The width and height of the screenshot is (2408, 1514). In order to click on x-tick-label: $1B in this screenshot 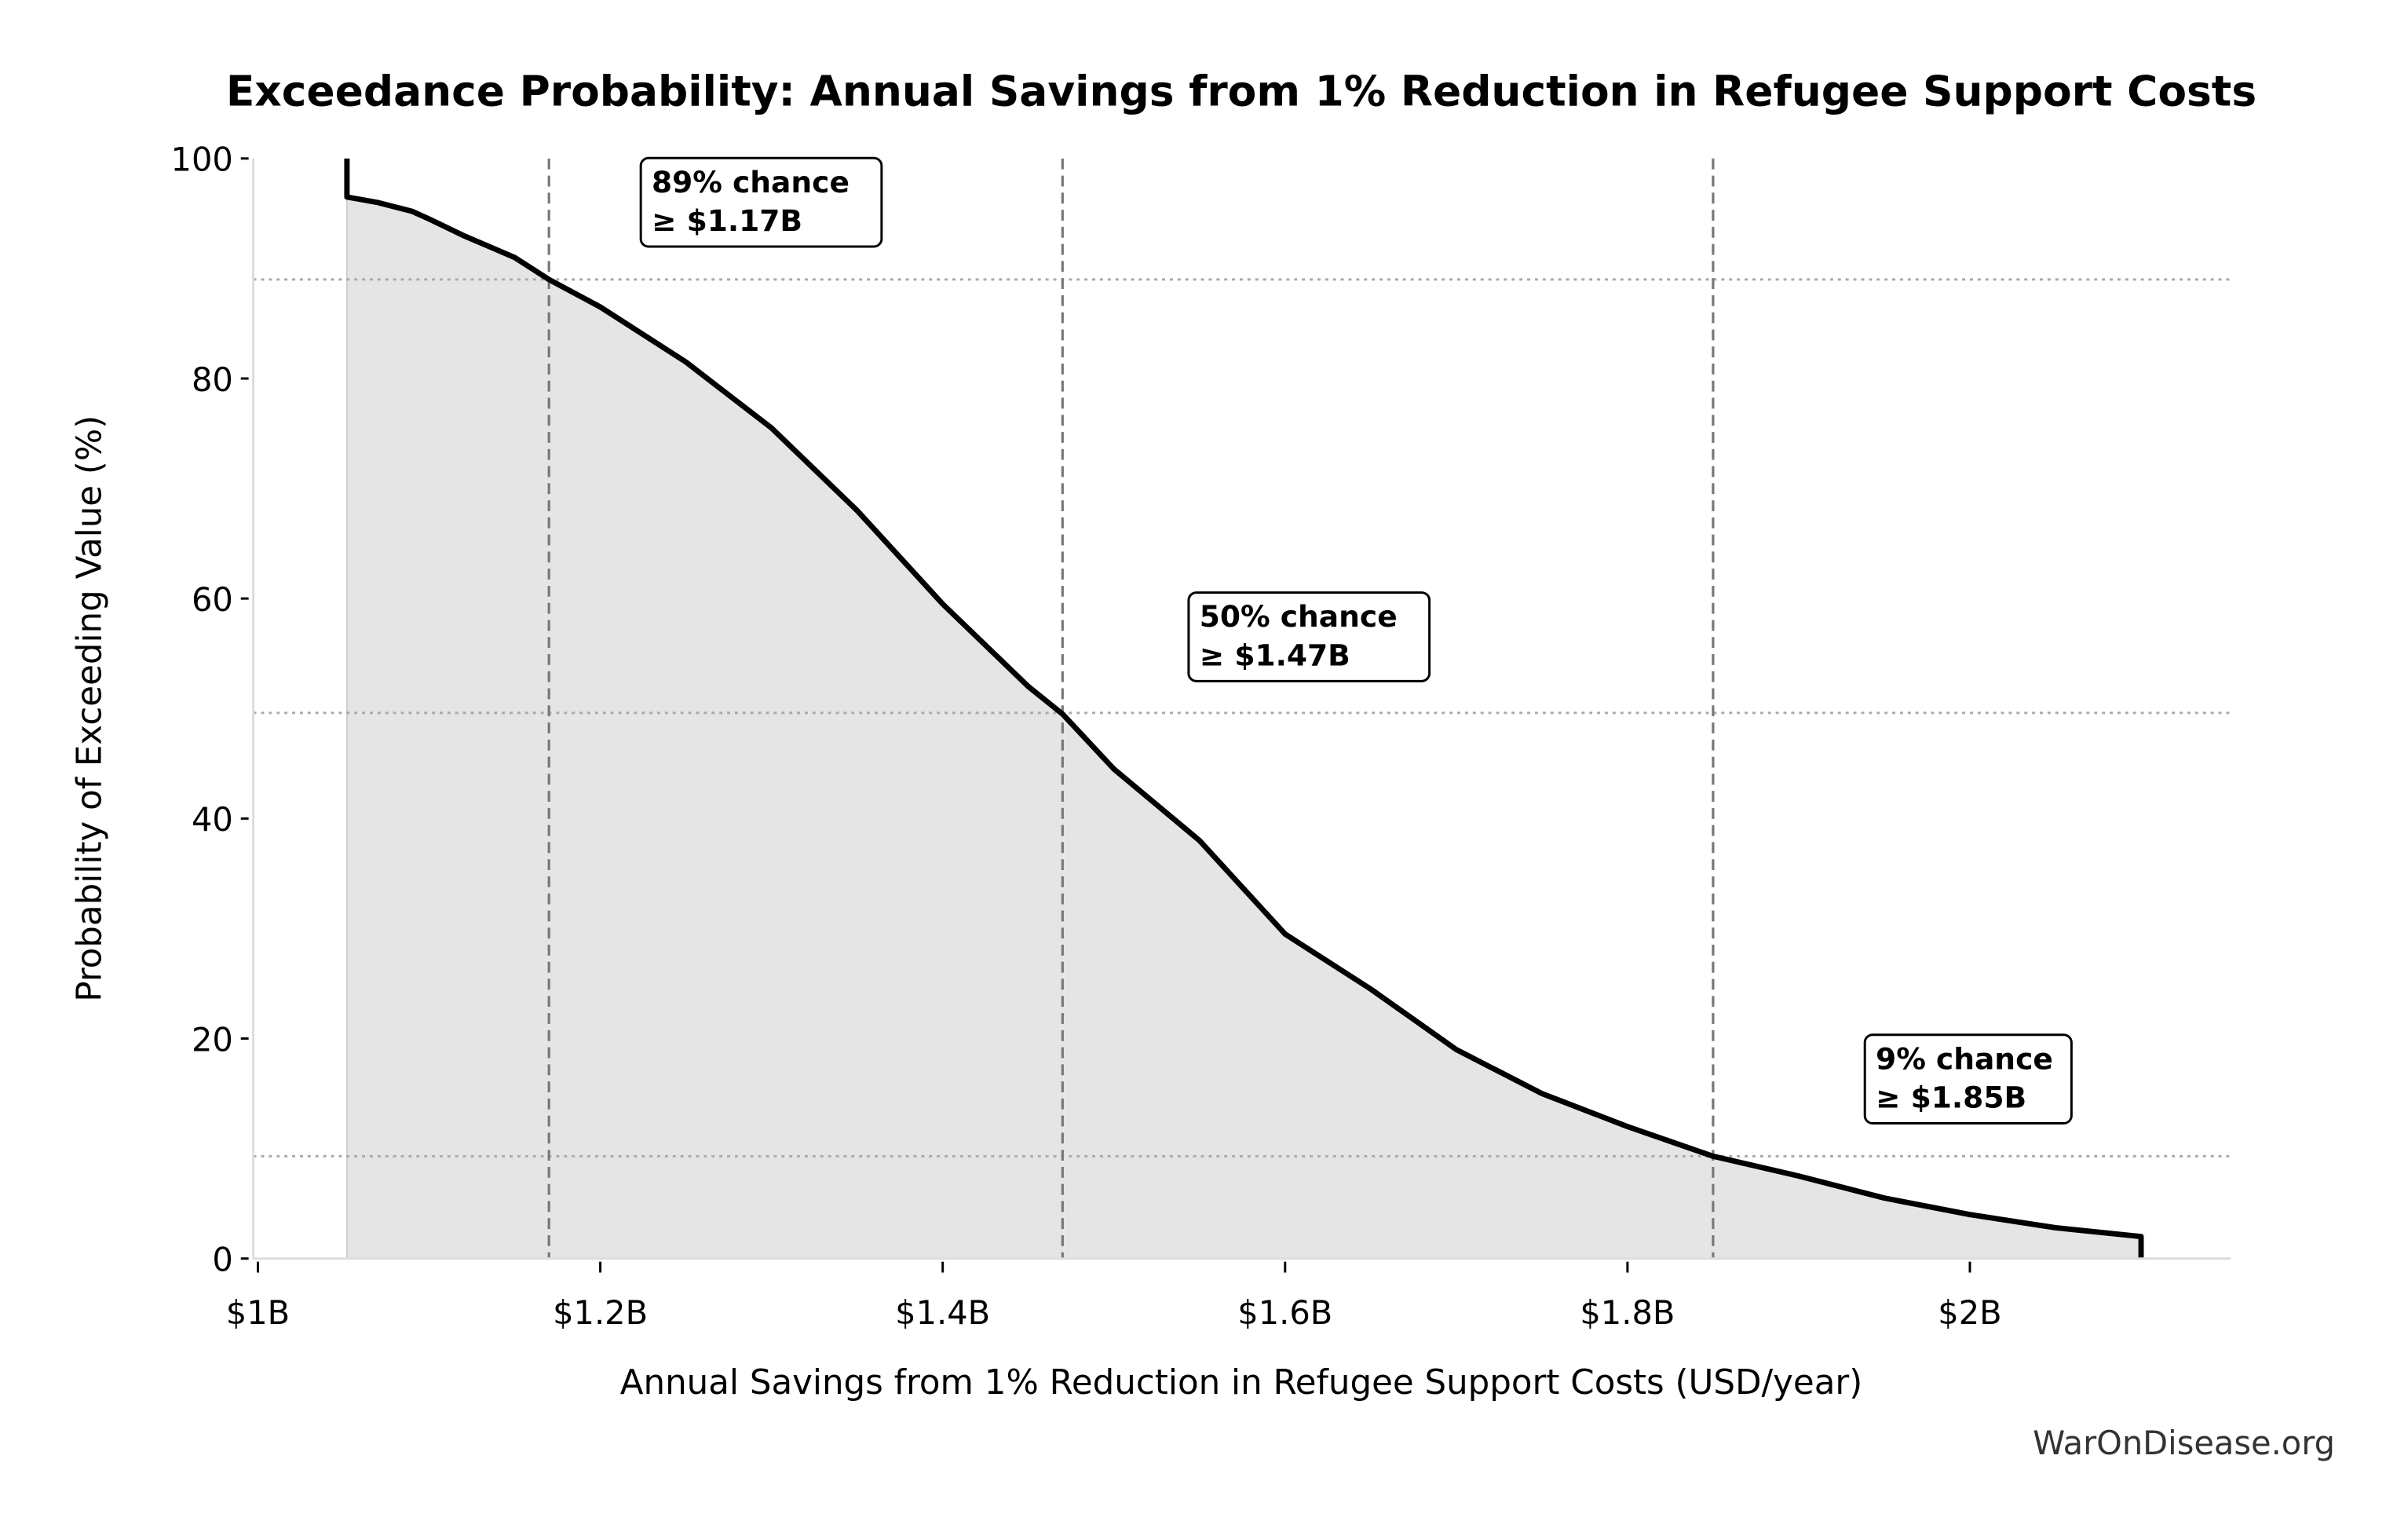, I will do `click(258, 1312)`.